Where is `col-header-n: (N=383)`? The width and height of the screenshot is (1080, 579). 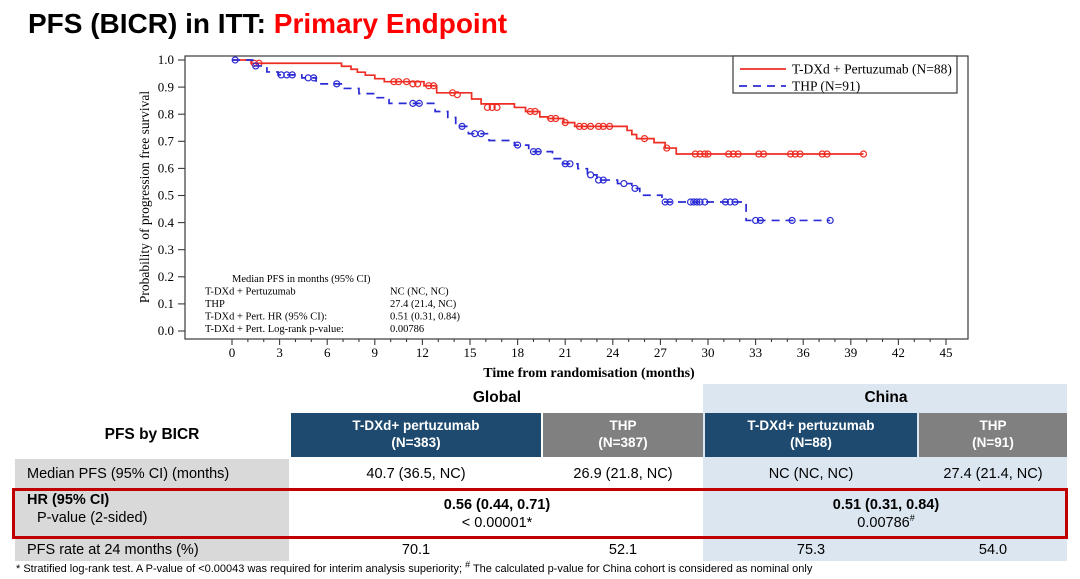 col-header-n: (N=383) is located at coordinates (416, 442).